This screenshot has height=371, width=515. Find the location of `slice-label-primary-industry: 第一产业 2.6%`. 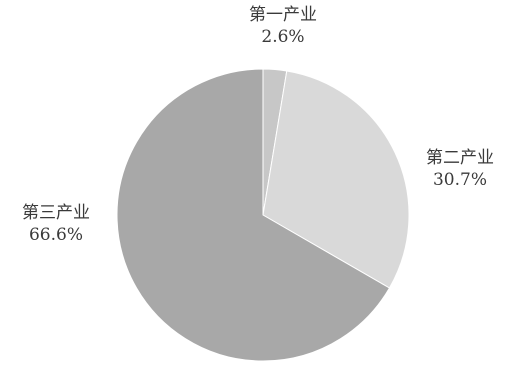

slice-label-primary-industry: 第一产业 2.6% is located at coordinates (283, 26).